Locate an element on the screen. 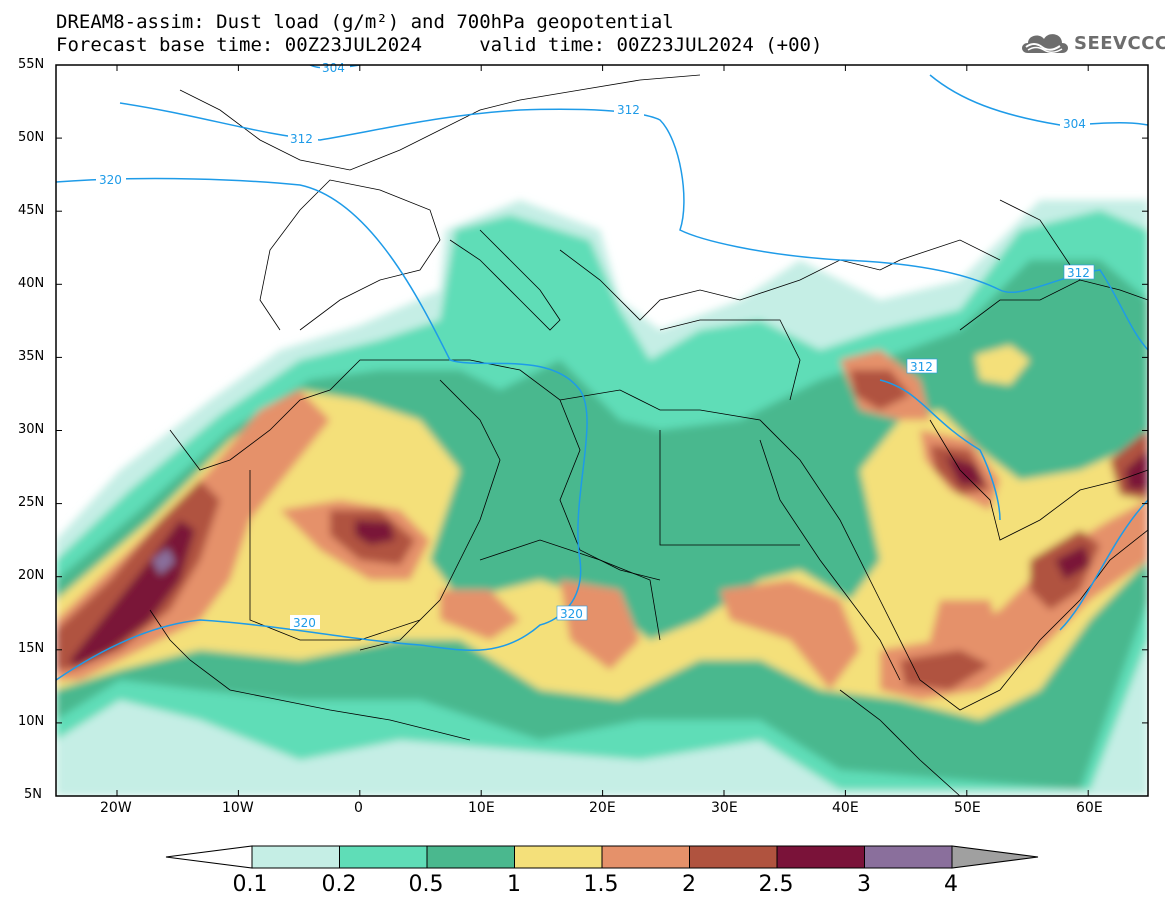  lon-label: 60E is located at coordinates (1089, 808).